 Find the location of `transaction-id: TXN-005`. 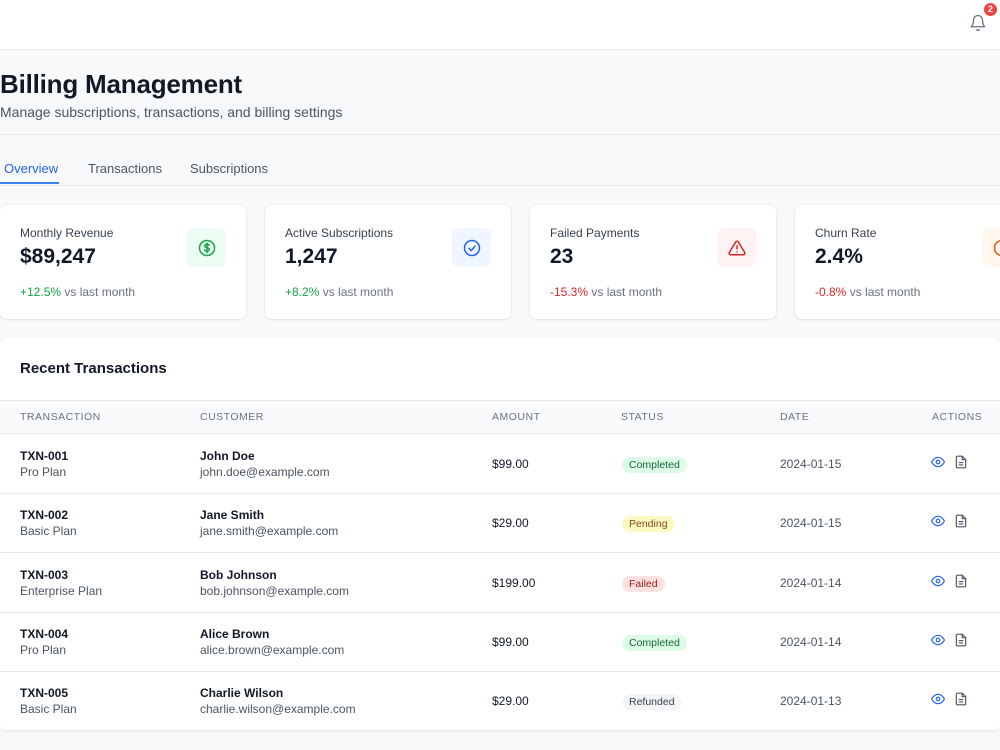

transaction-id: TXN-005 is located at coordinates (44, 693).